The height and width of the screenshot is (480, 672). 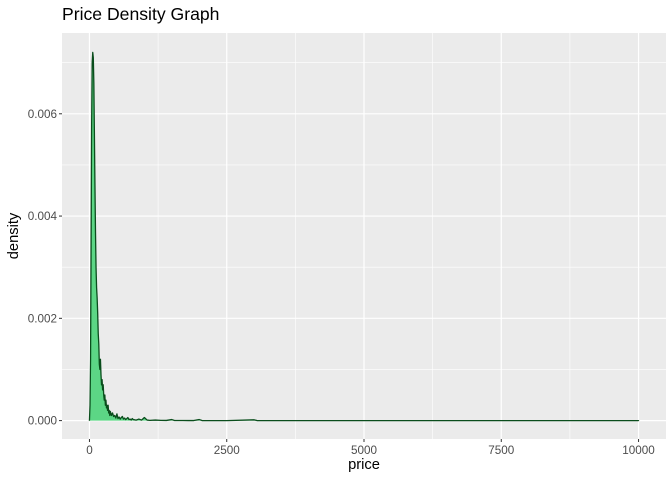 What do you see at coordinates (43, 421) in the screenshot?
I see `y-tick-label: 0.000` at bounding box center [43, 421].